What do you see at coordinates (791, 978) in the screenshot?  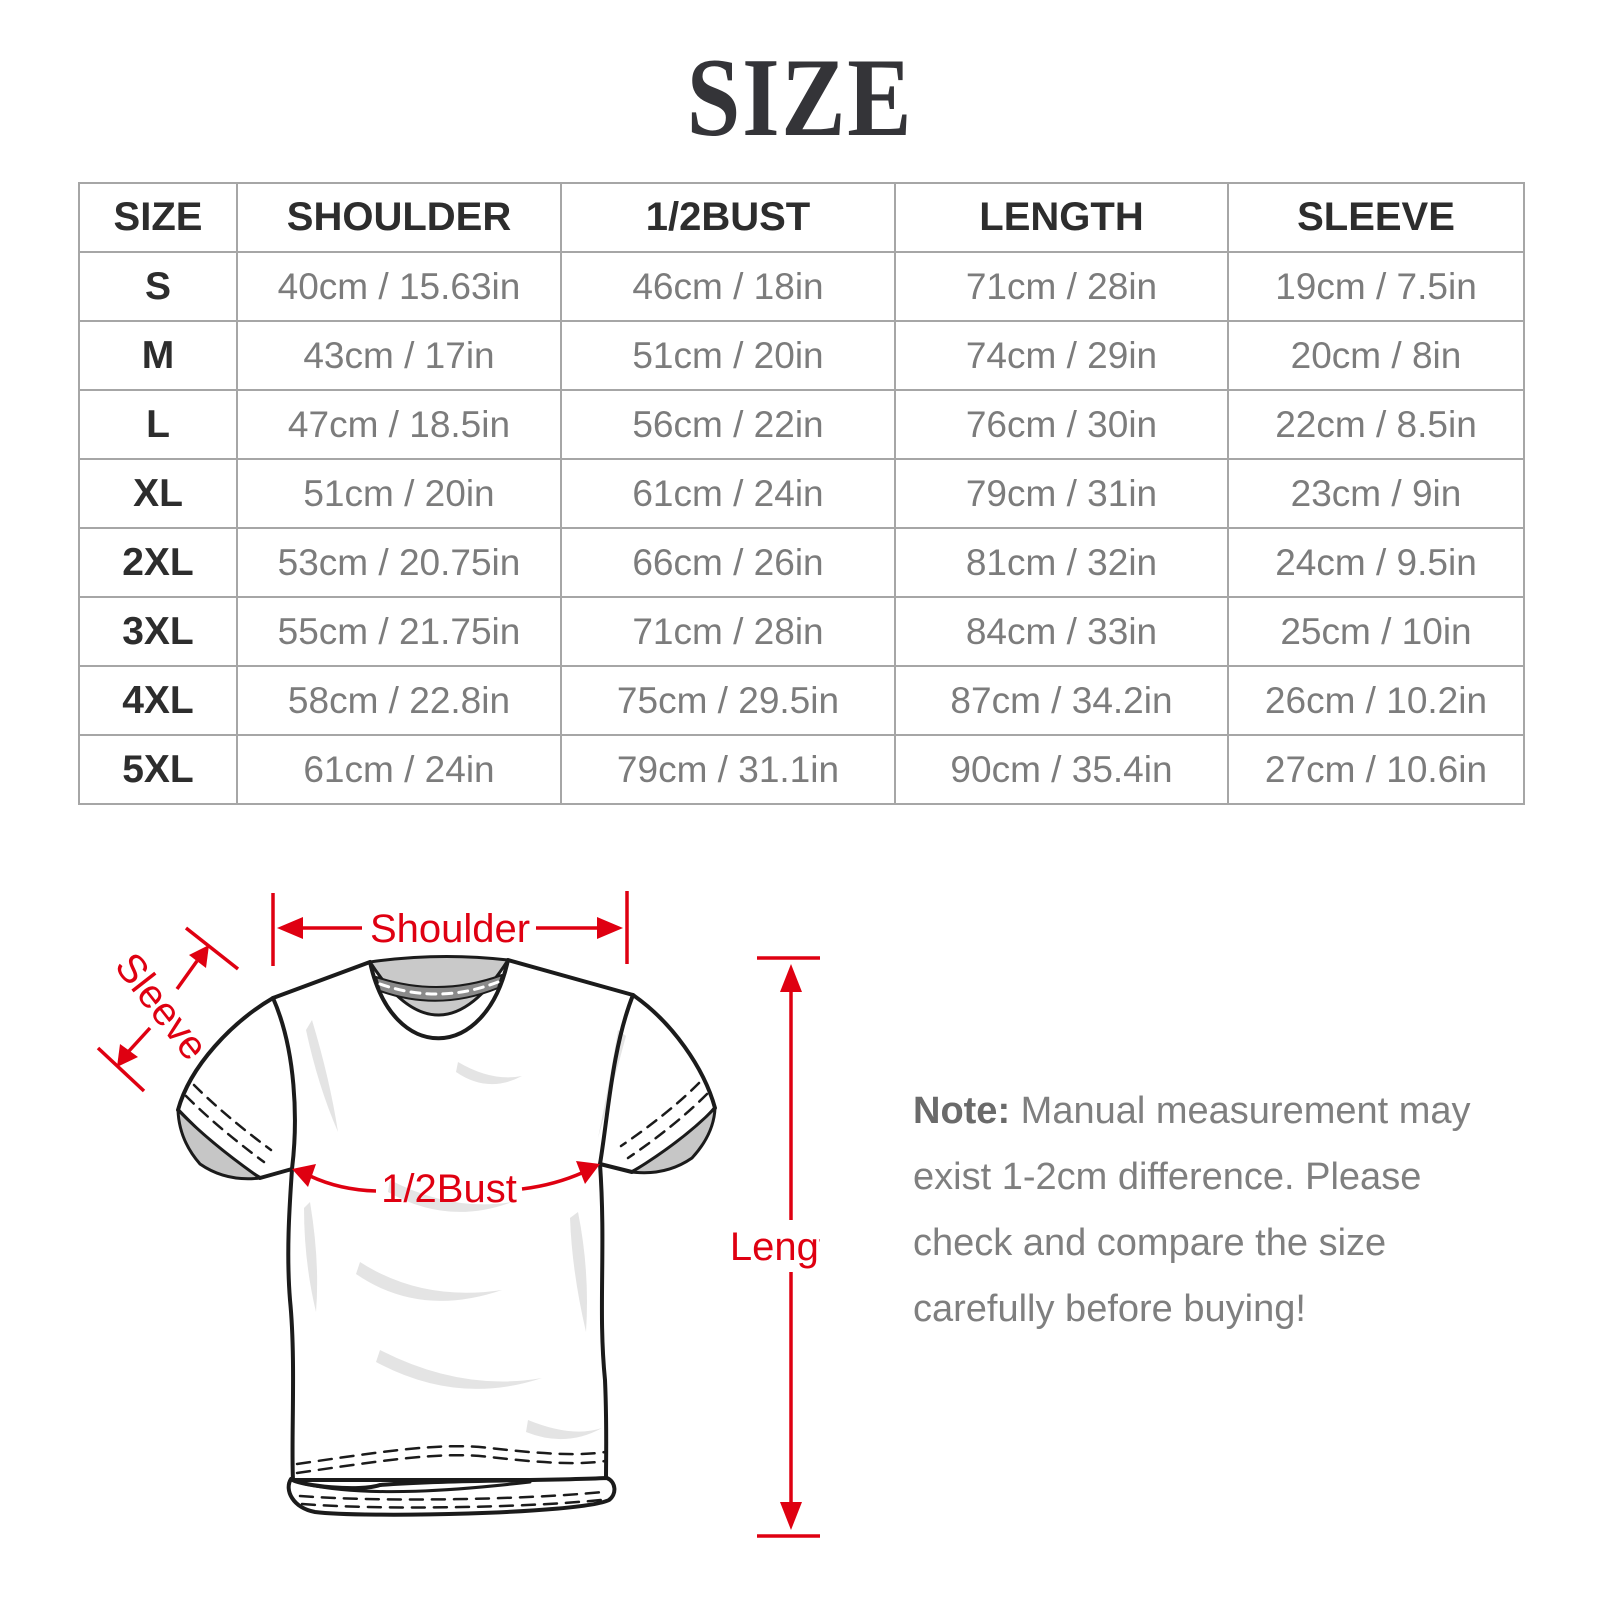 I see `arrowhead-up` at bounding box center [791, 978].